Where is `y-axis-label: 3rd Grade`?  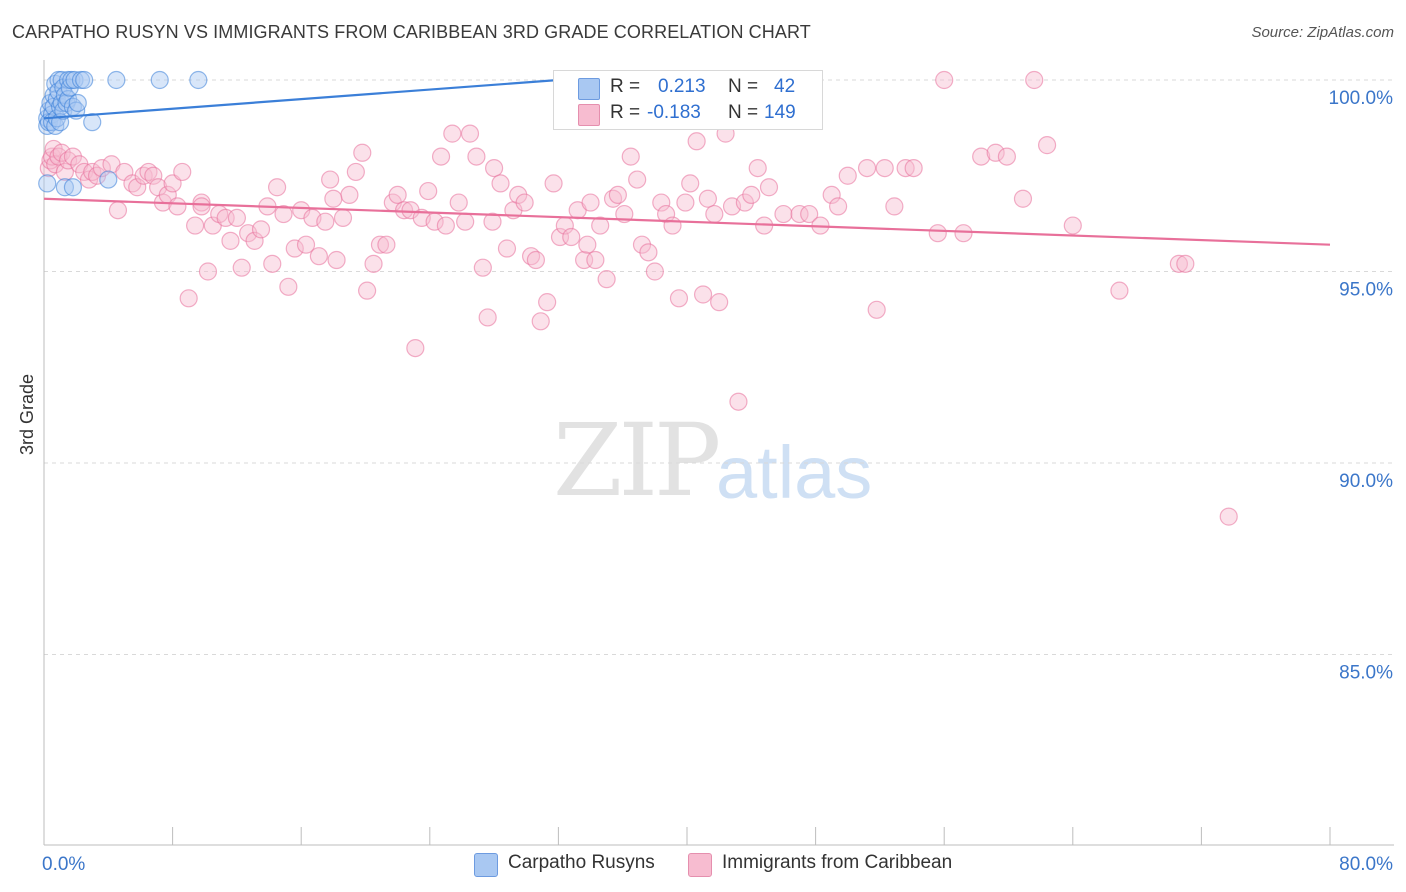
y-axis-label: 3rd Grade is located at coordinates (27, 414).